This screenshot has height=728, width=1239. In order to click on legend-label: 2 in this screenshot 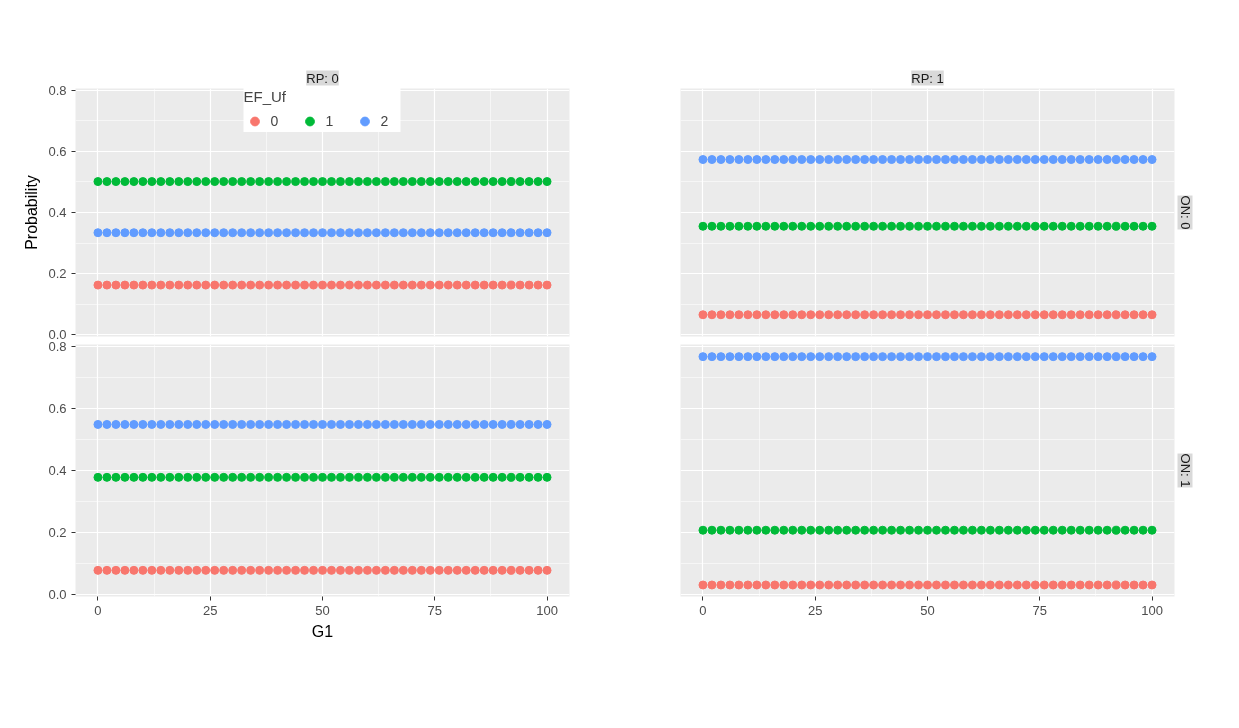, I will do `click(385, 121)`.